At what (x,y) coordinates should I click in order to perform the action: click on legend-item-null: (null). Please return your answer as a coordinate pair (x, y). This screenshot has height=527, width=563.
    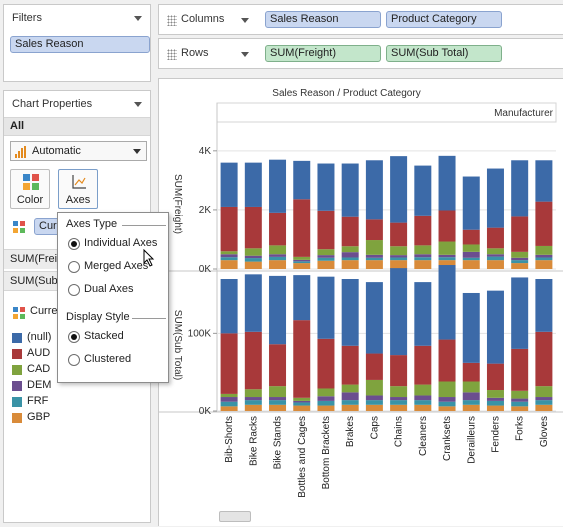
    Looking at the image, I should click on (39, 337).